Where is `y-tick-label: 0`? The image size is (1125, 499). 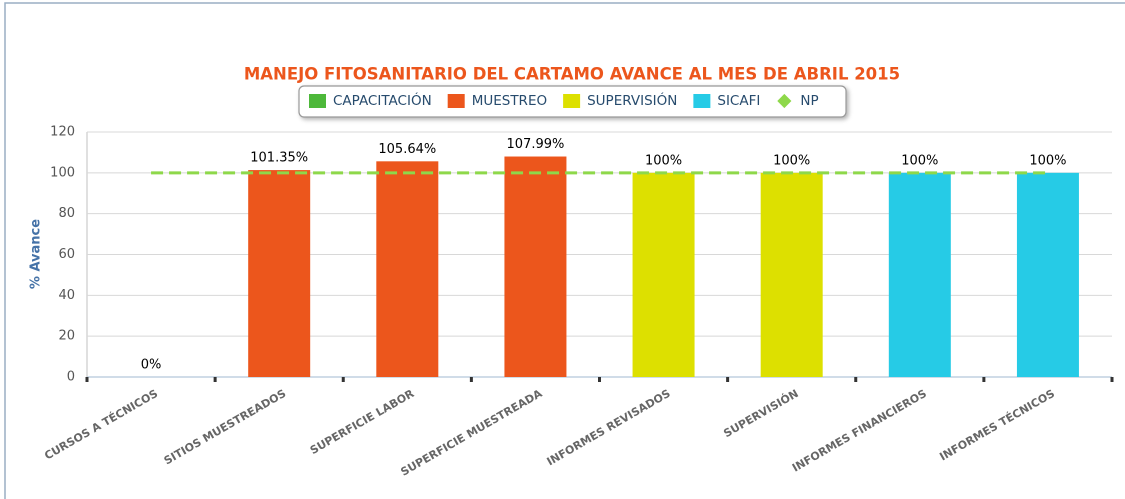 y-tick-label: 0 is located at coordinates (71, 377).